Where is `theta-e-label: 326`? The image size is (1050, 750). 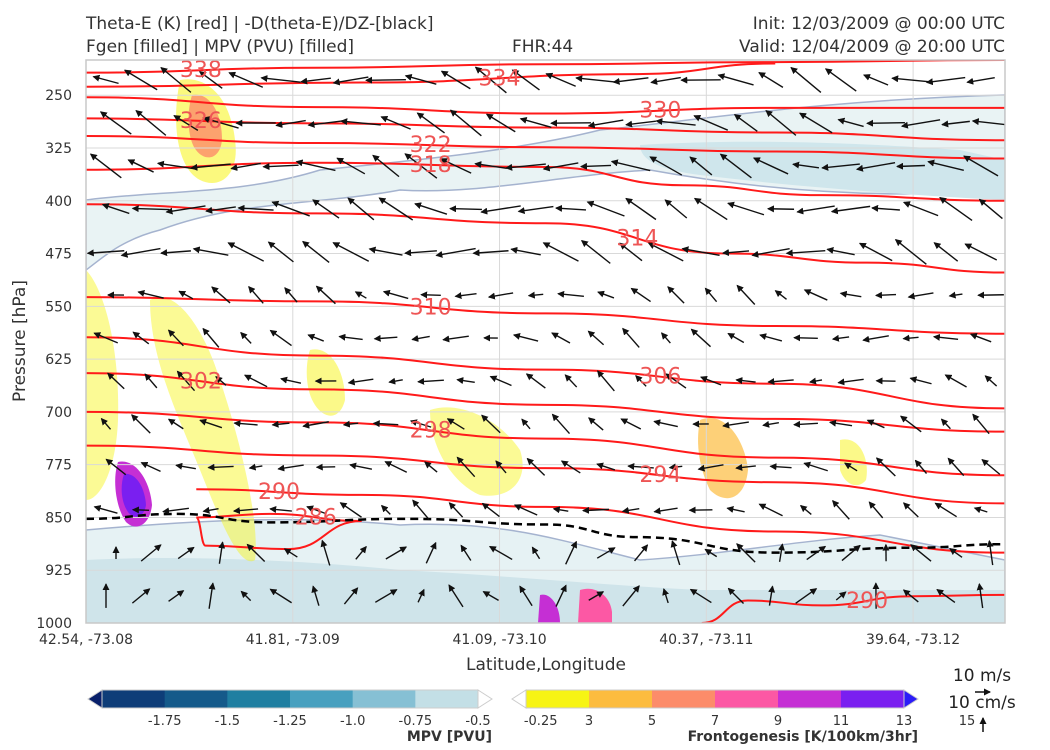
theta-e-label: 326 is located at coordinates (201, 121).